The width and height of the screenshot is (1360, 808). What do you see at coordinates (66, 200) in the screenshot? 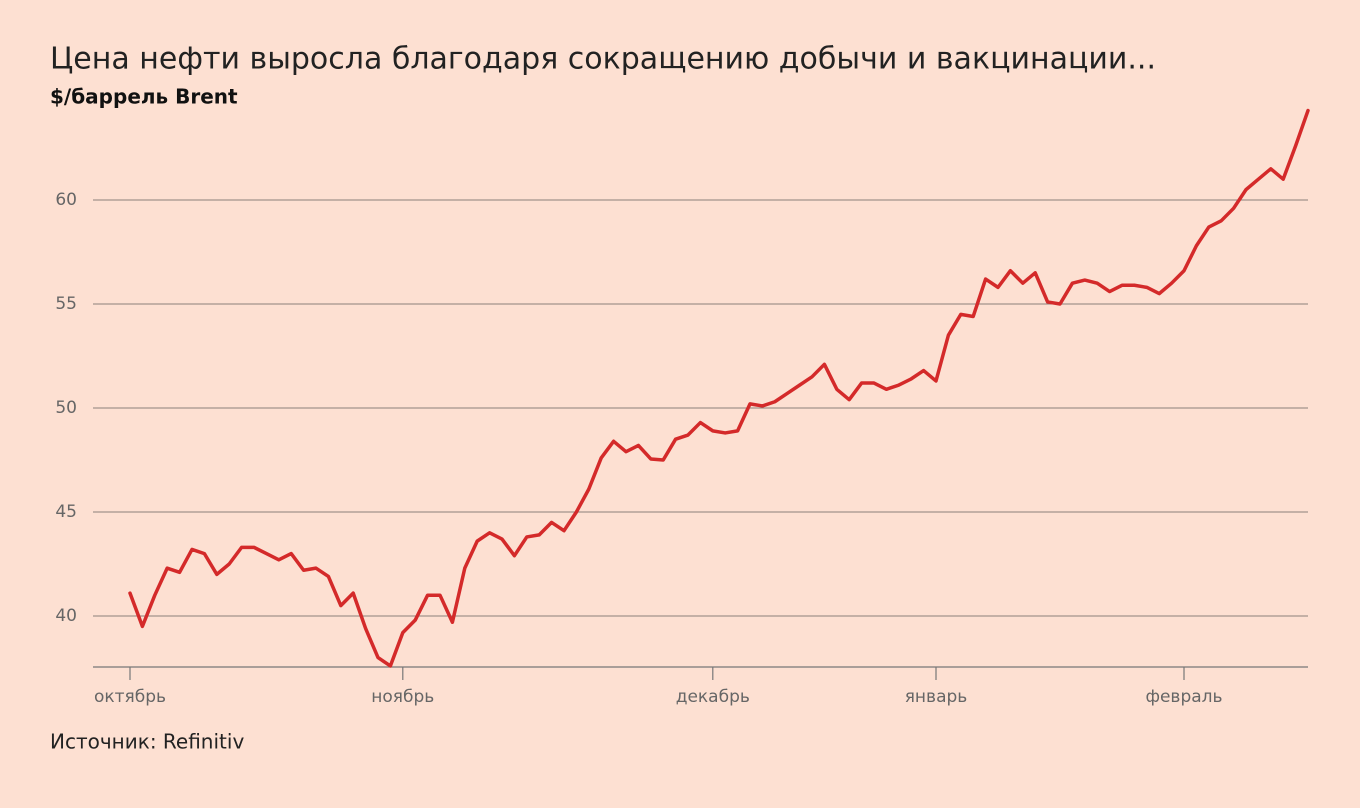
I see `y-tick-label: 60` at bounding box center [66, 200].